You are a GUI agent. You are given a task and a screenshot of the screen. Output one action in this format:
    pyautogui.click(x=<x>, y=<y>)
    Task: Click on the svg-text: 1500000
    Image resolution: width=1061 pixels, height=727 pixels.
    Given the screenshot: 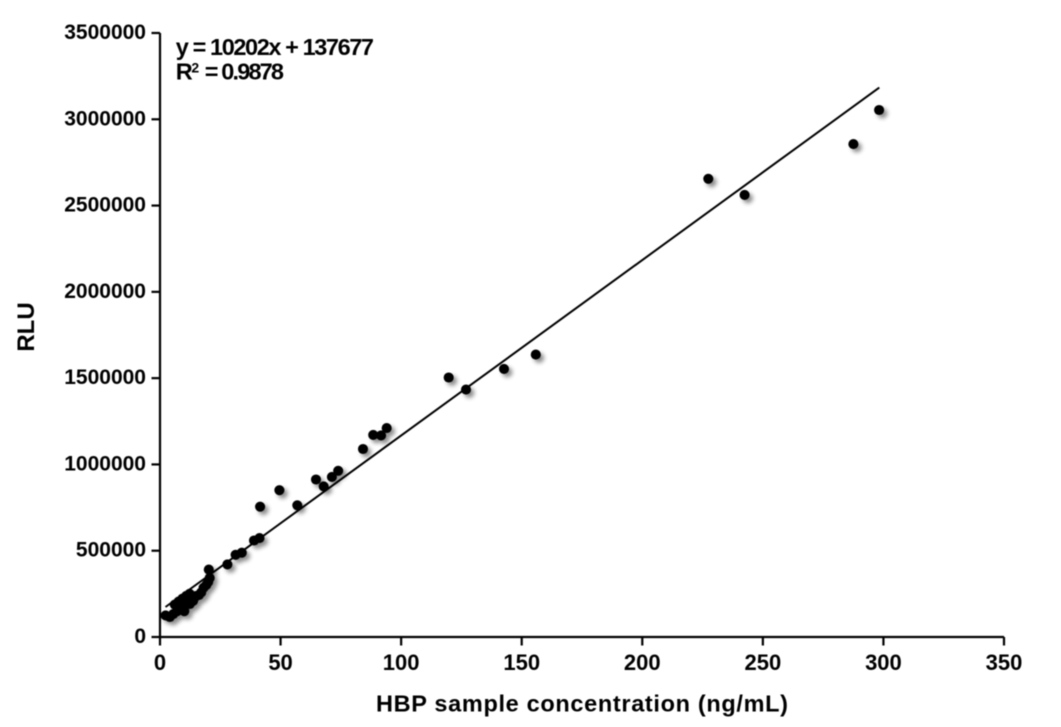 What is the action you would take?
    pyautogui.click(x=105, y=377)
    